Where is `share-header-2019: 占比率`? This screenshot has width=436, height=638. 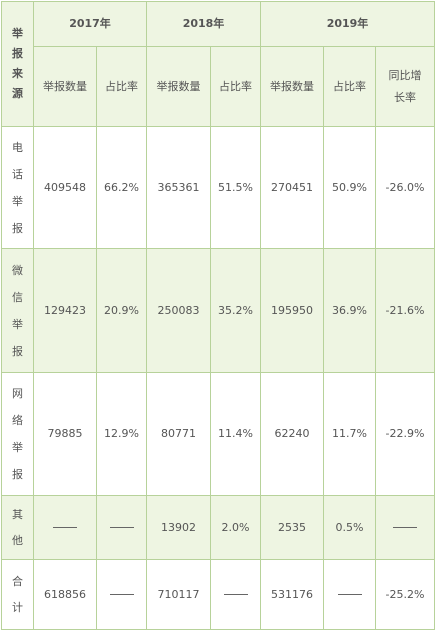 share-header-2019: 占比率 is located at coordinates (349, 86).